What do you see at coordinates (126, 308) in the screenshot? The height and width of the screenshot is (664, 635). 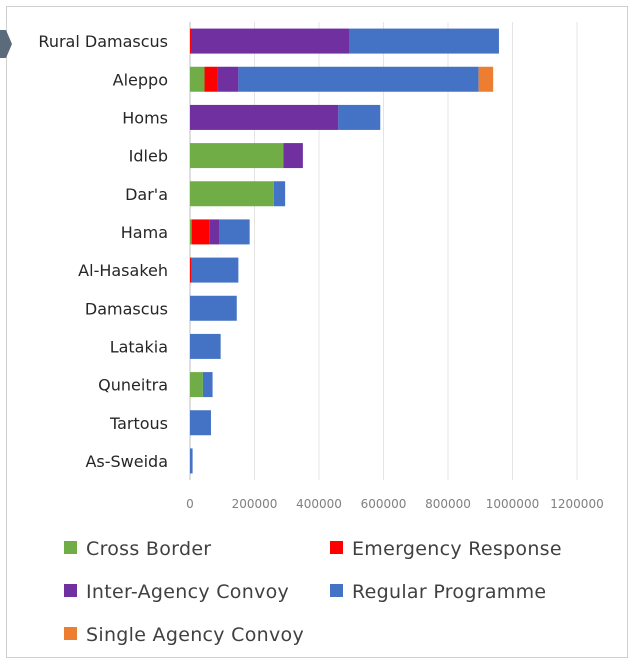 I see `category-label: Damascus` at bounding box center [126, 308].